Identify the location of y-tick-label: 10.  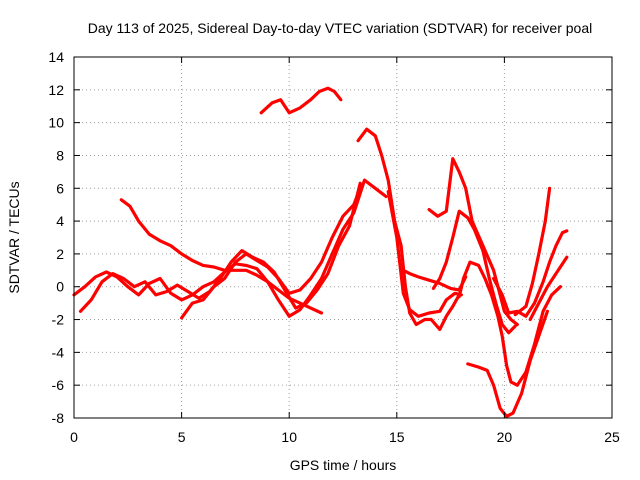
(56, 123).